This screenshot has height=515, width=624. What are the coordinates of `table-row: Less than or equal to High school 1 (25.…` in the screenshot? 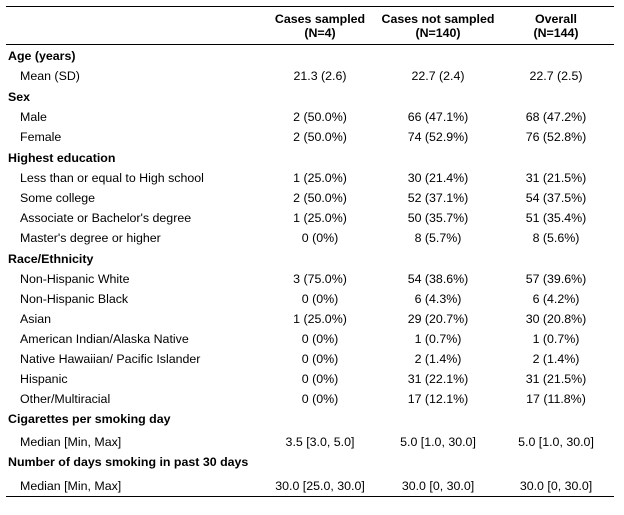 It's located at (310, 178).